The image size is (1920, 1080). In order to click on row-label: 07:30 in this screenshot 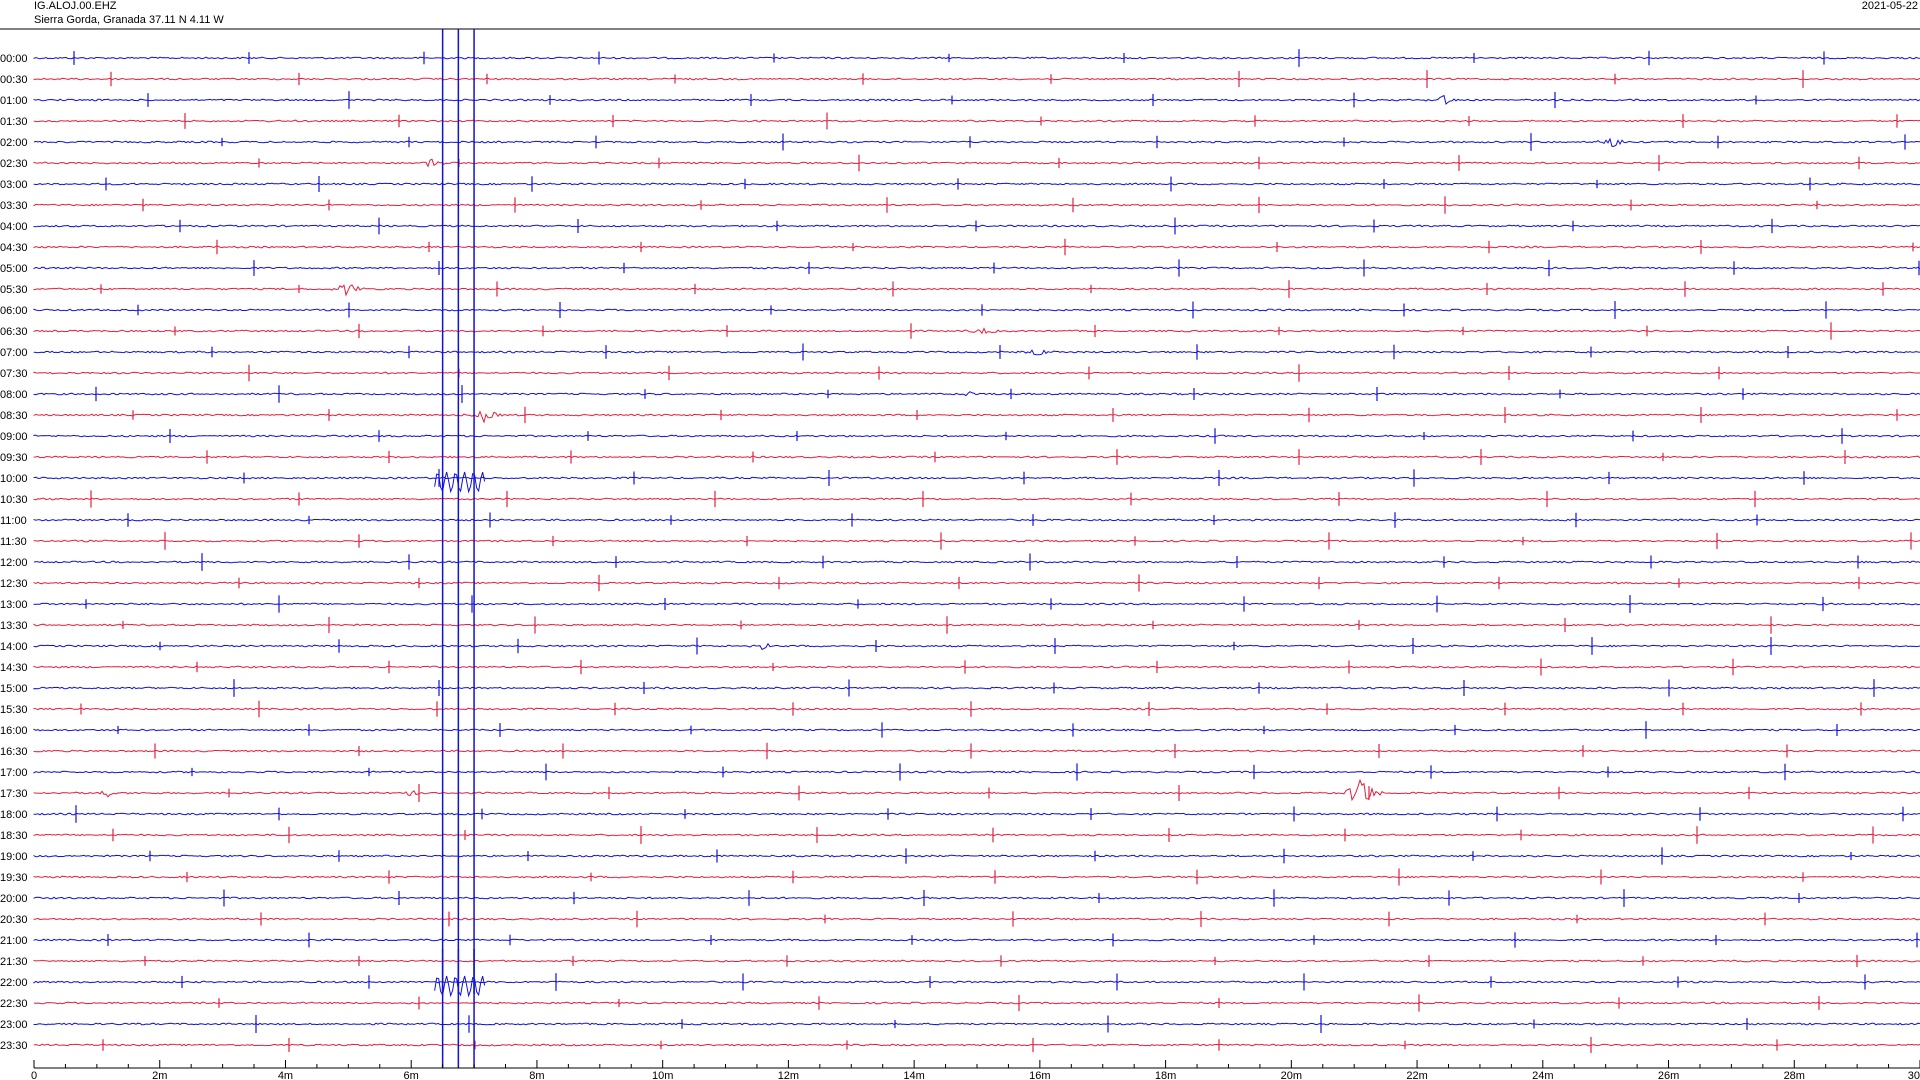, I will do `click(14, 374)`.